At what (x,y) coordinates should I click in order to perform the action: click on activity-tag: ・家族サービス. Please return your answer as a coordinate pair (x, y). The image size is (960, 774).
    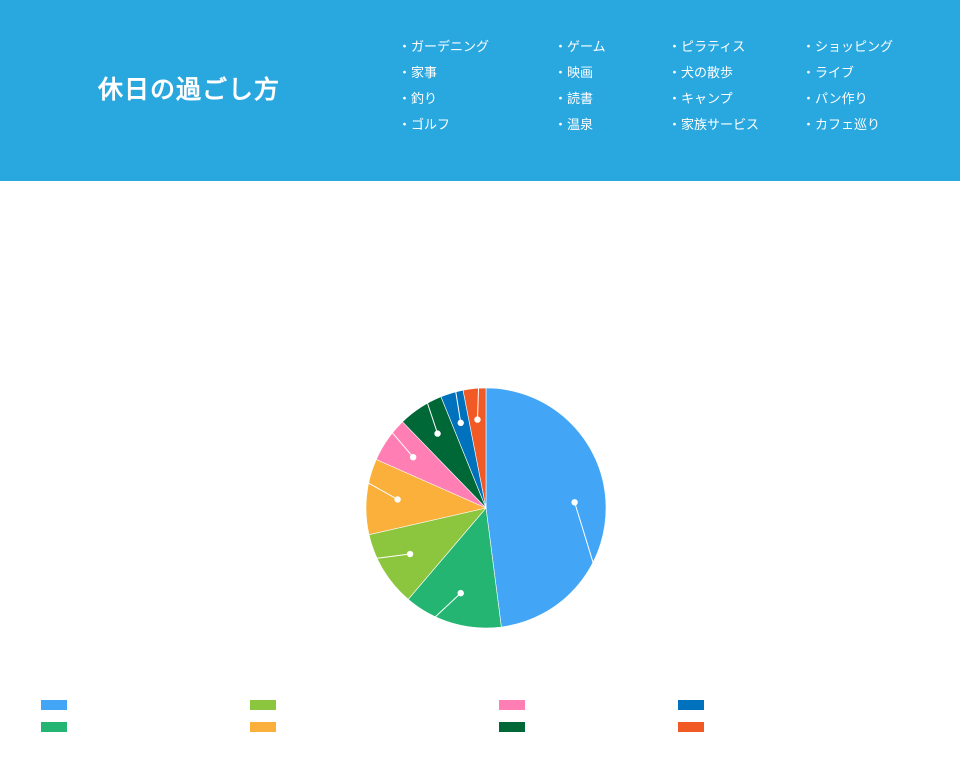
    Looking at the image, I should click on (714, 125).